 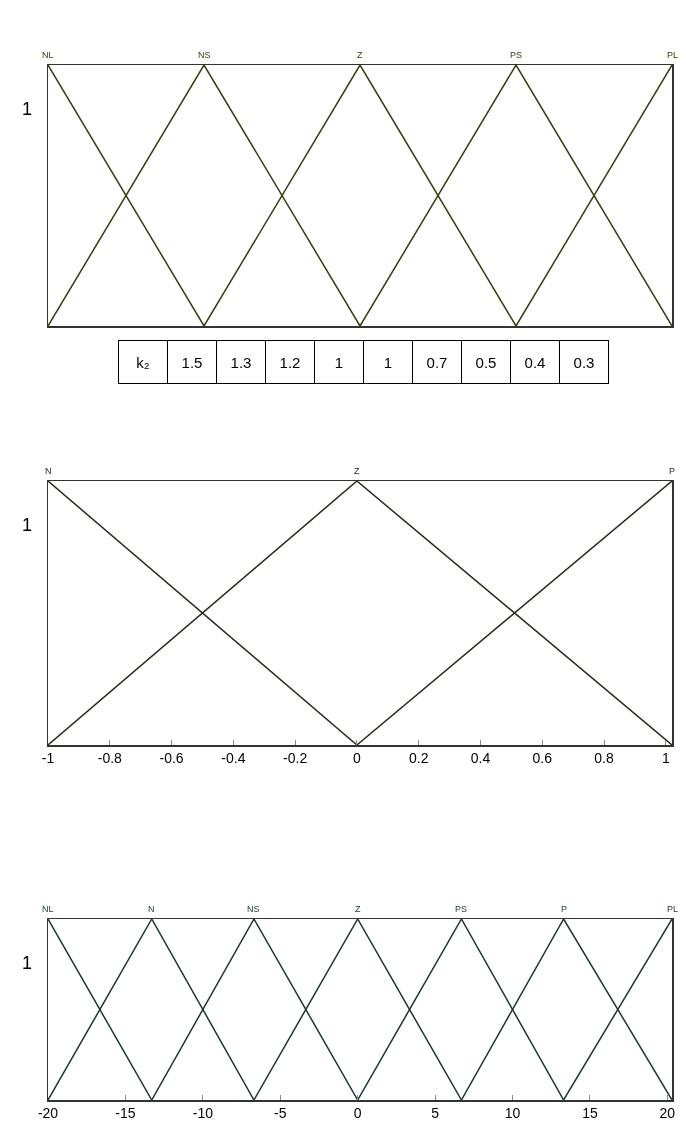 What do you see at coordinates (125, 1113) in the screenshot?
I see `x-tick-label: -15` at bounding box center [125, 1113].